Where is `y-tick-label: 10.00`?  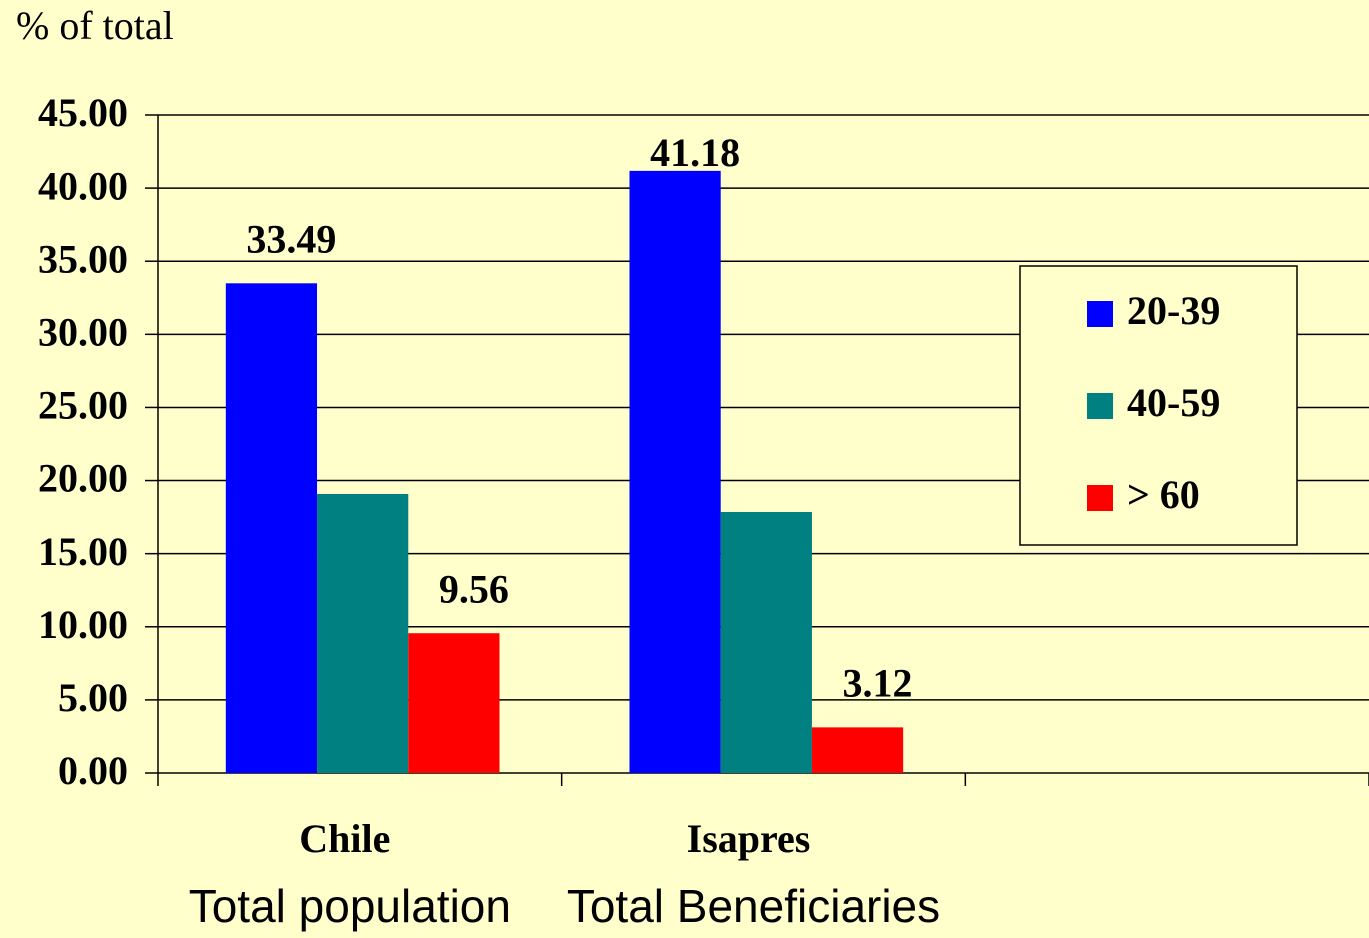 y-tick-label: 10.00 is located at coordinates (83, 624).